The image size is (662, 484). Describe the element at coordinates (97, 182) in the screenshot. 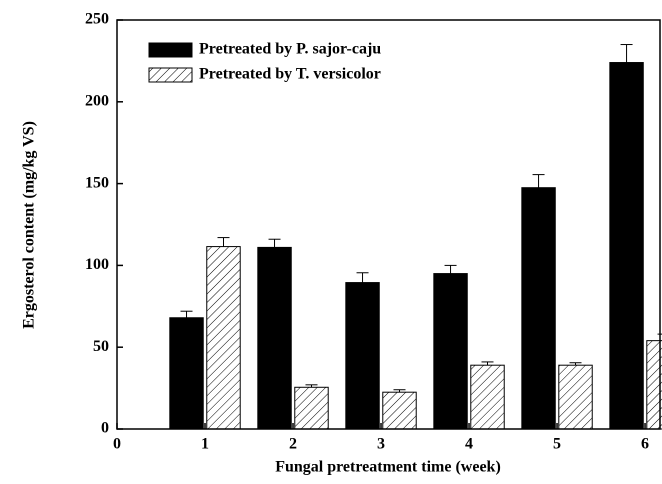

I see `y-tick-label: 150` at that location.